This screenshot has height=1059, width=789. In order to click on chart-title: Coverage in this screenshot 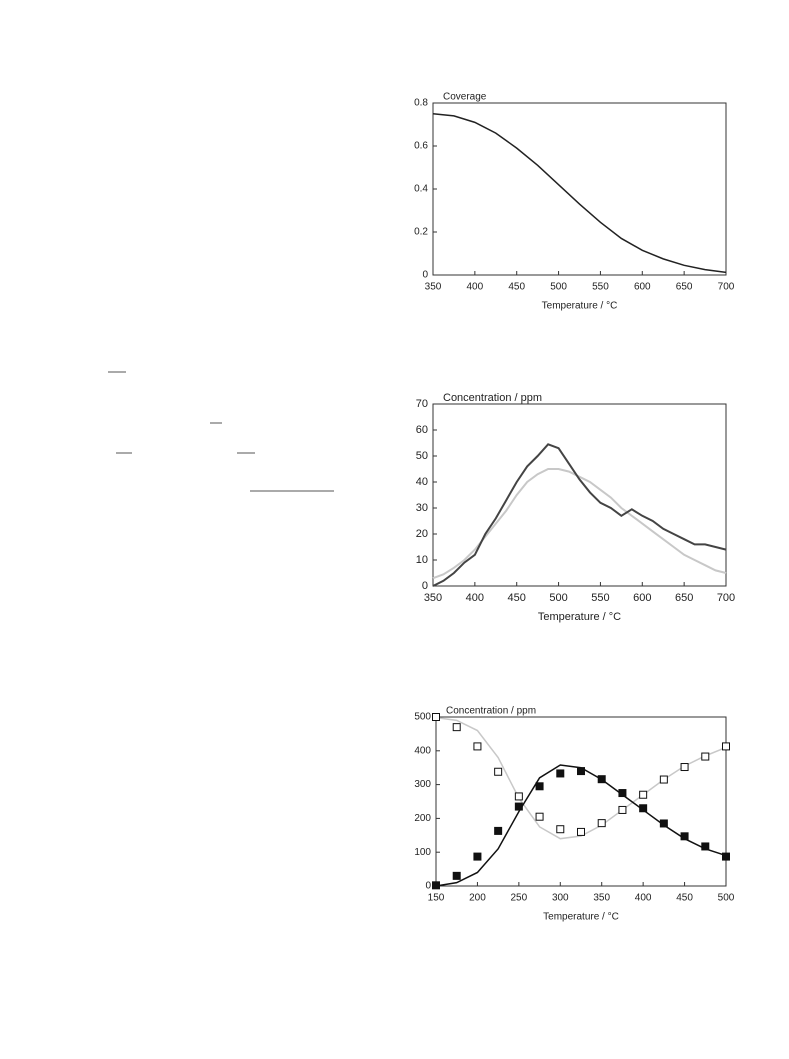, I will do `click(465, 97)`.